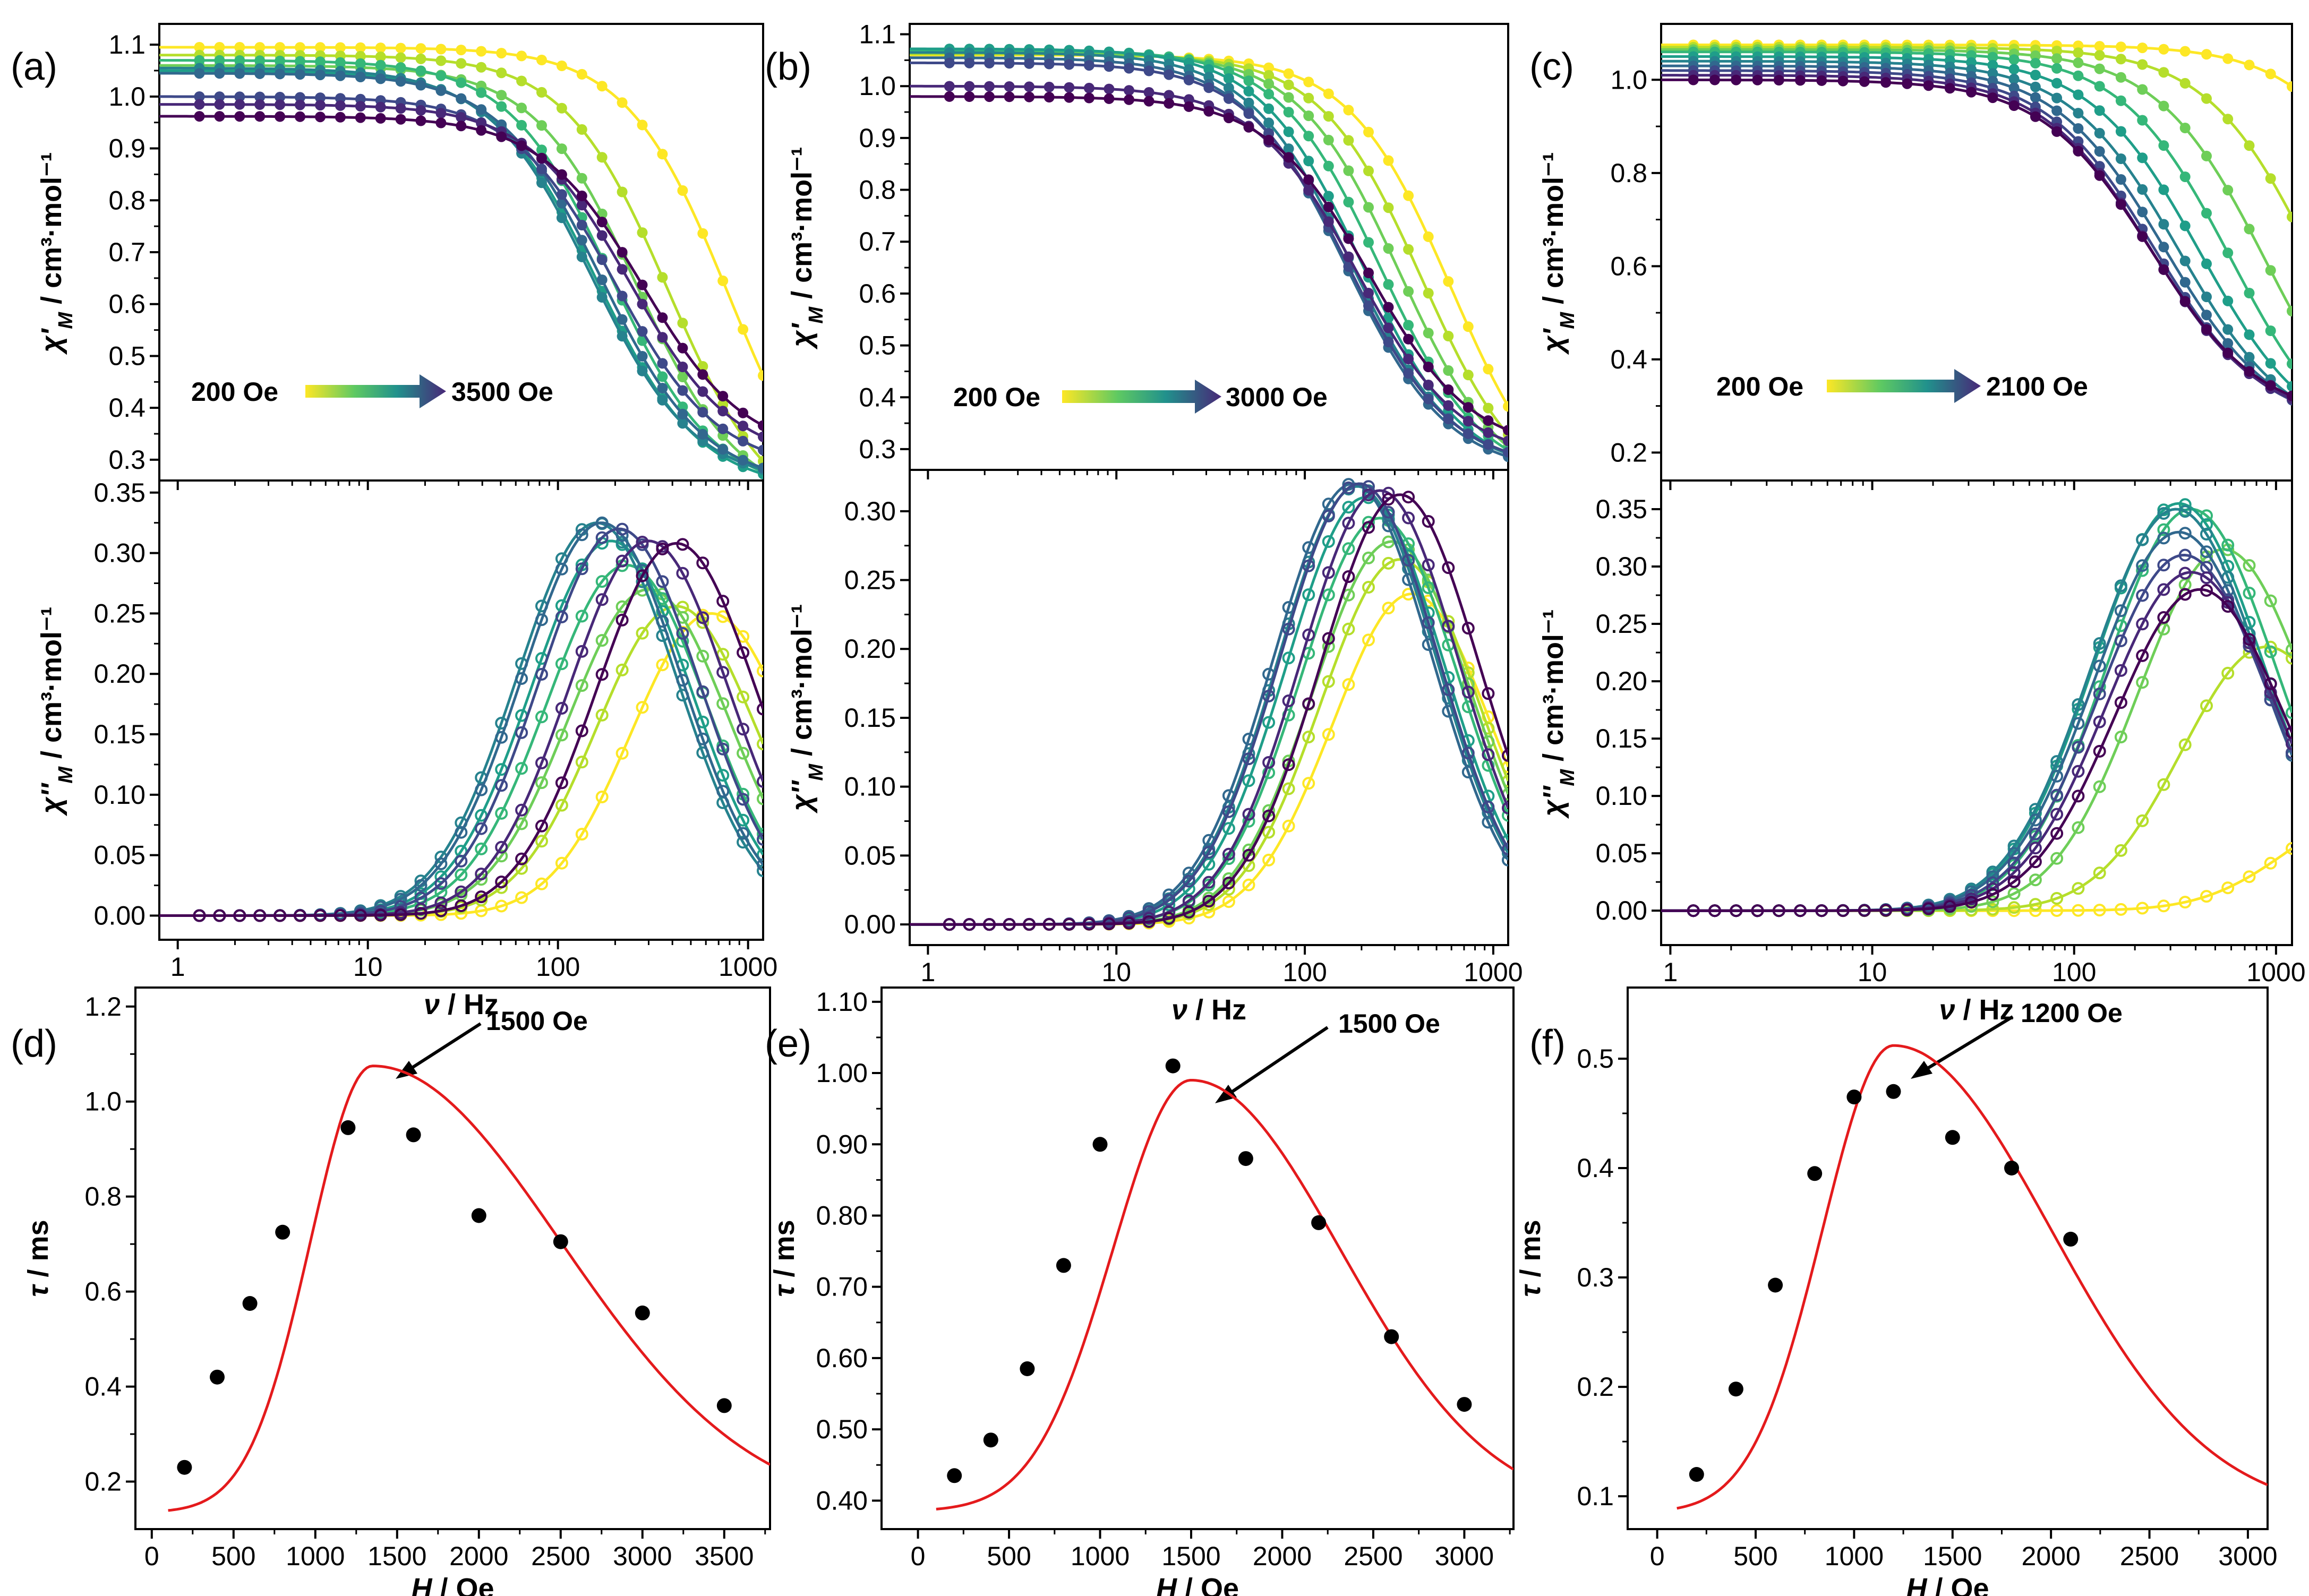 Image resolution: width=2309 pixels, height=1596 pixels. Describe the element at coordinates (842, 1358) in the screenshot. I see `y-tick-label: 0.60` at that location.